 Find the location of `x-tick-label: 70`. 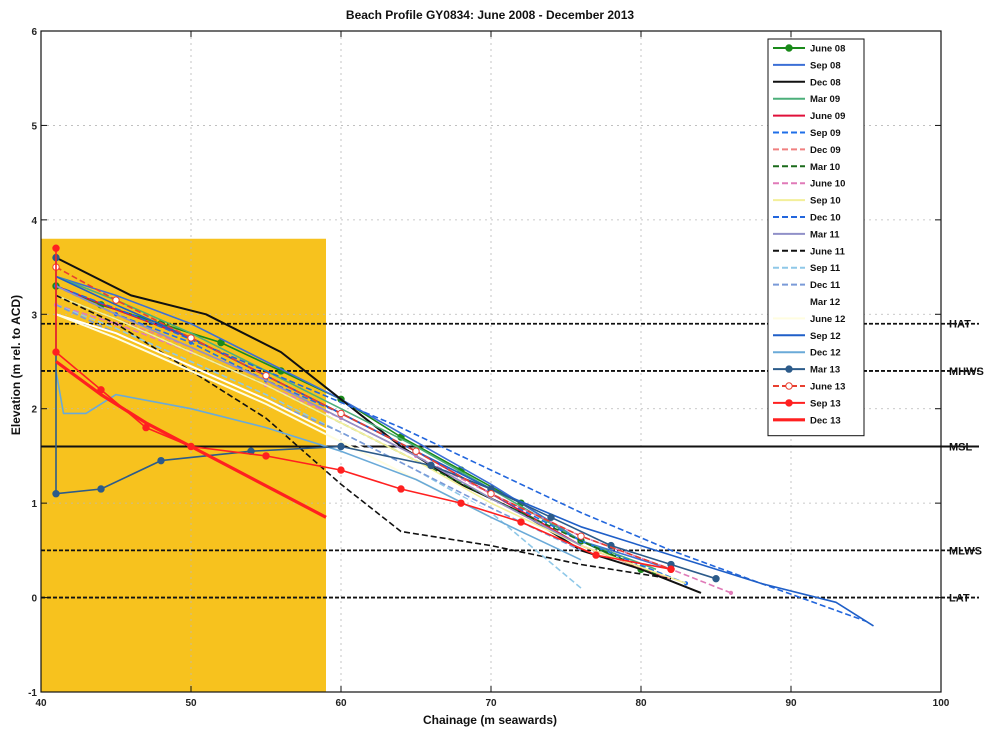

x-tick-label: 70 is located at coordinates (491, 703).